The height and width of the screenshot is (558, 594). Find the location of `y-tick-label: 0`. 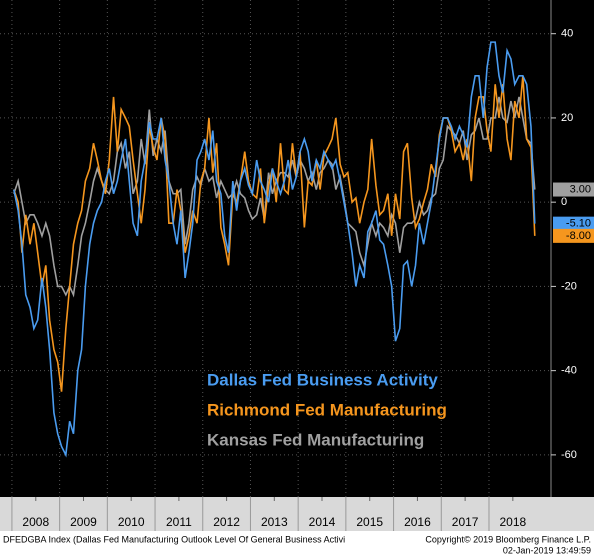

y-tick-label: 0 is located at coordinates (564, 202).